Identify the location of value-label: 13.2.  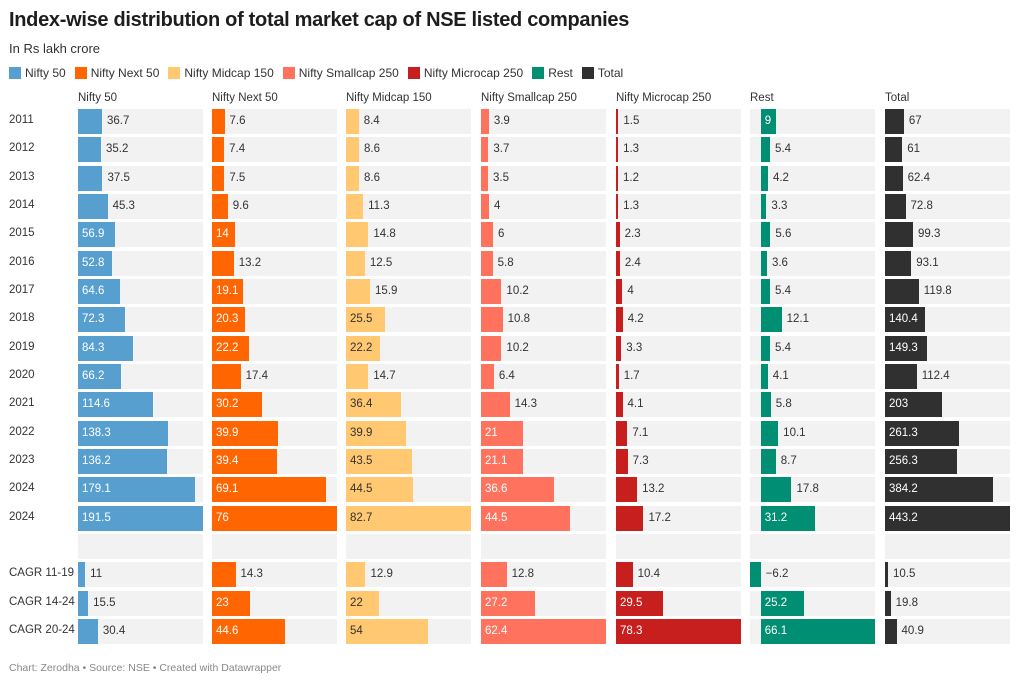
(250, 262).